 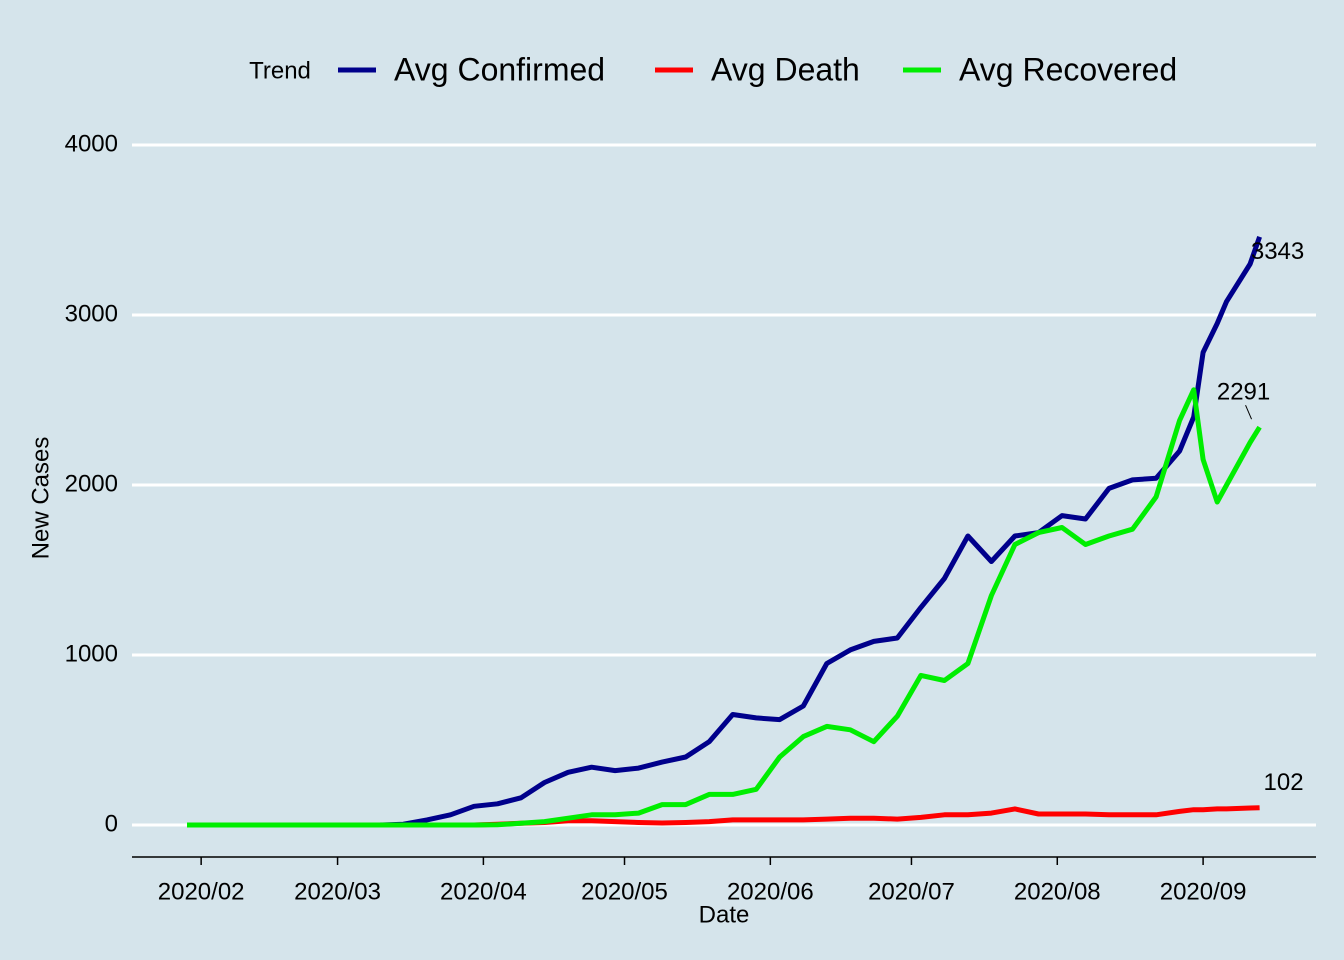 What do you see at coordinates (1057, 891) in the screenshot?
I see `x-tick-label: 2020/08` at bounding box center [1057, 891].